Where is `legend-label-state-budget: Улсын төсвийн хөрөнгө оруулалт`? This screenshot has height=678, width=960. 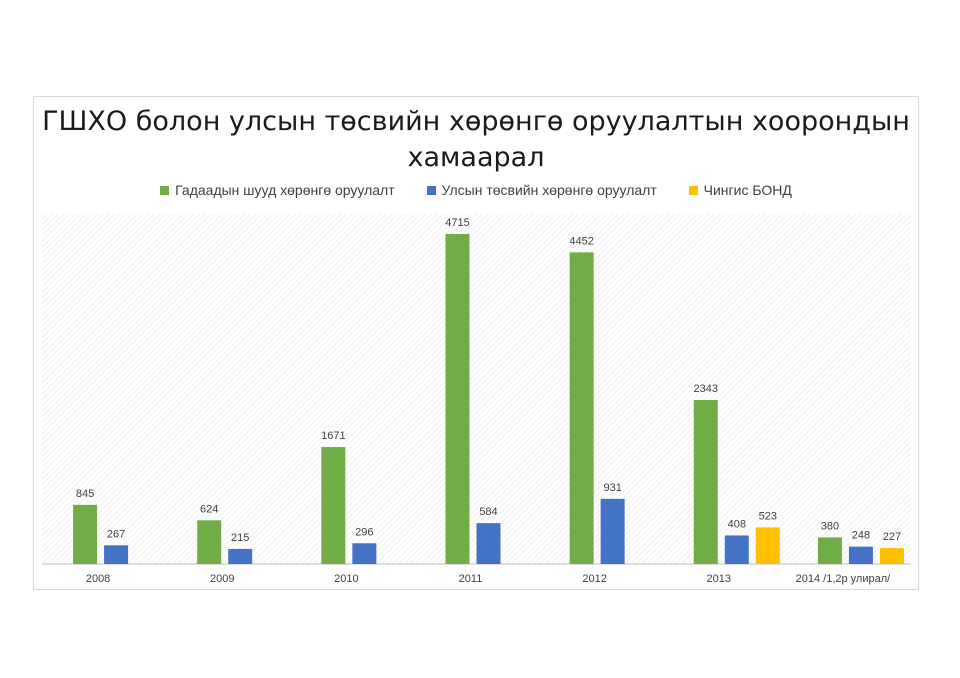 legend-label-state-budget: Улсын төсвийн хөрөнгө оруулалт is located at coordinates (549, 190).